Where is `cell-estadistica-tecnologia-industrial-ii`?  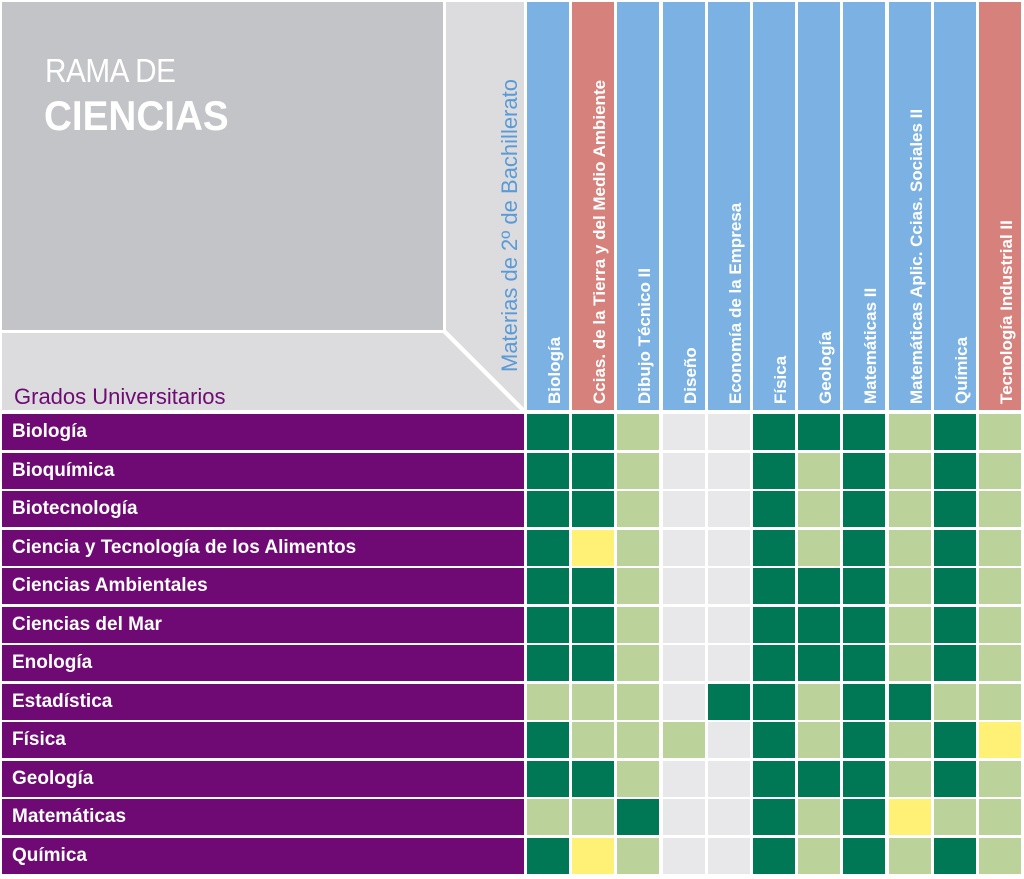 cell-estadistica-tecnologia-industrial-ii is located at coordinates (1000, 702).